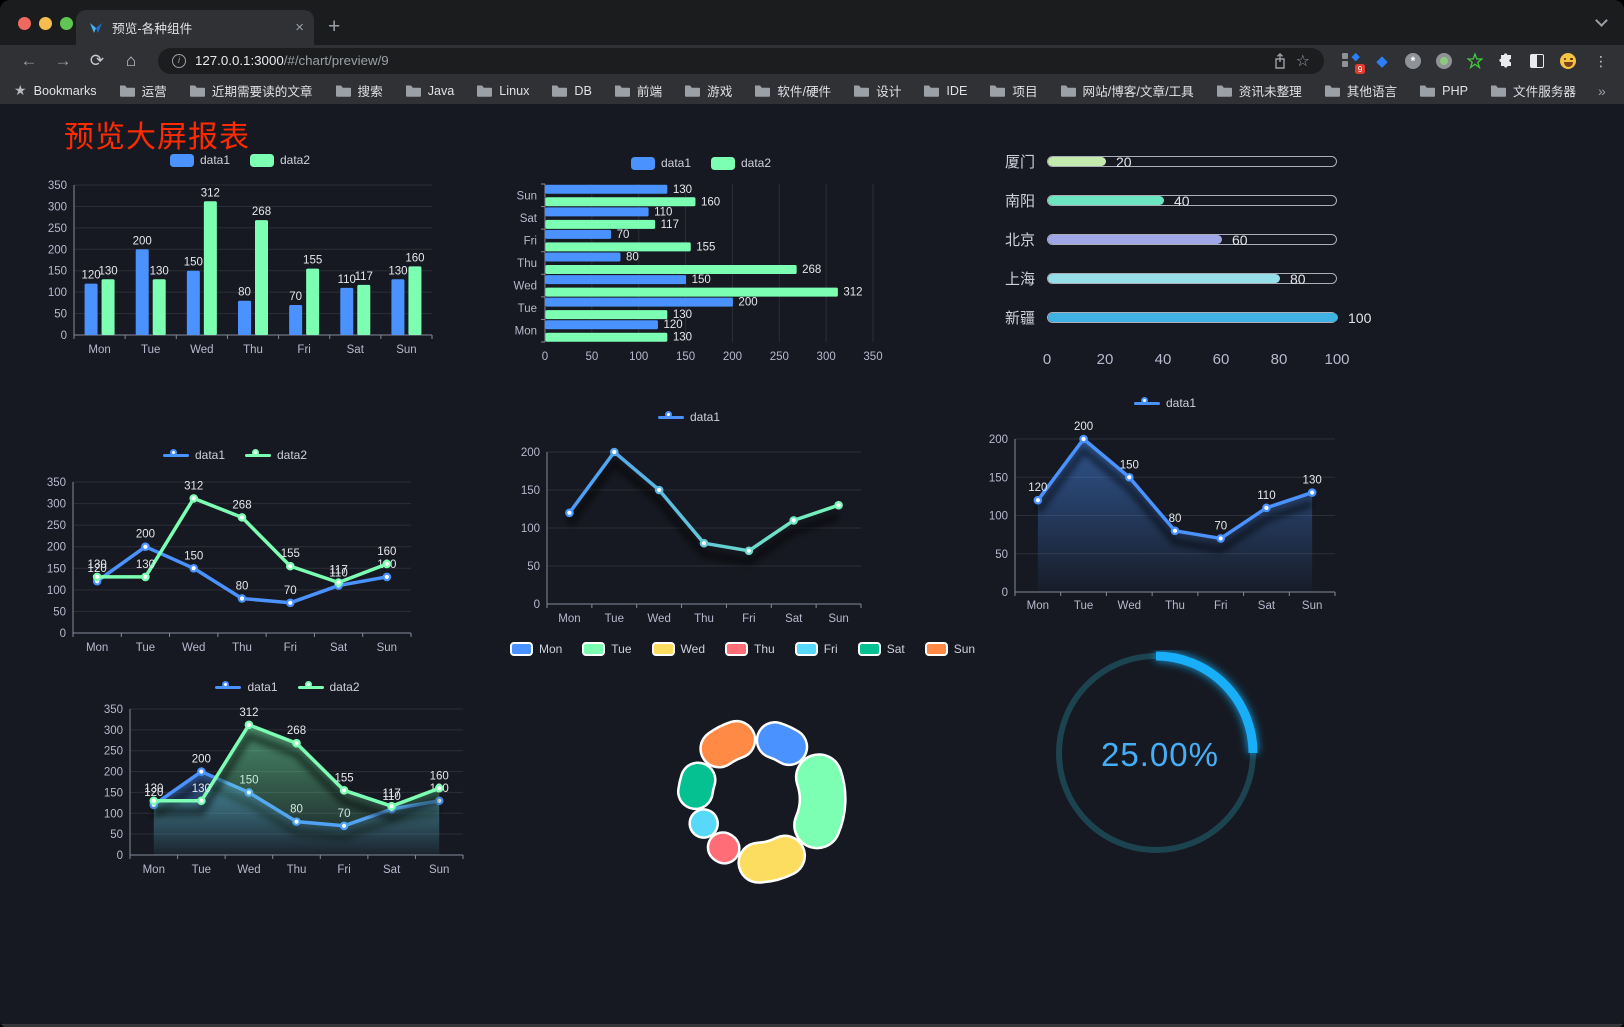 This screenshot has width=1624, height=1027. What do you see at coordinates (1360, 90) in the screenshot?
I see `bookmark-folder: 其他语言` at bounding box center [1360, 90].